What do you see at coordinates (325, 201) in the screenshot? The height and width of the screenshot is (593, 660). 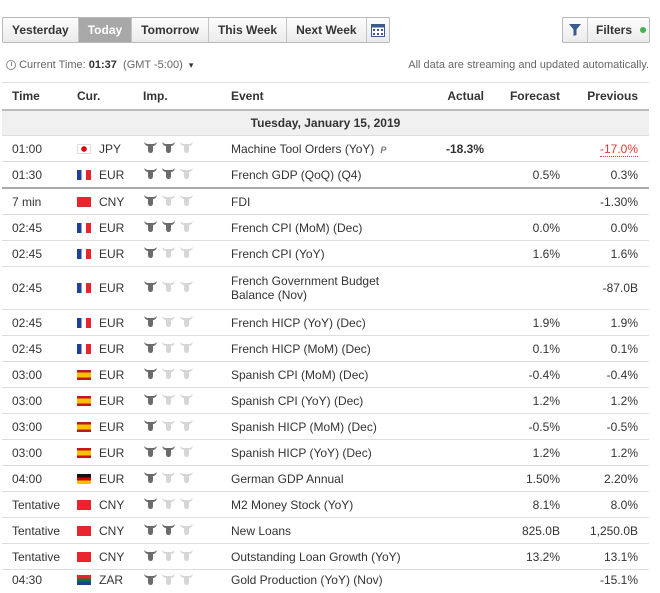 I see `event-row: 7 min CNY FDI -1.30%` at bounding box center [325, 201].